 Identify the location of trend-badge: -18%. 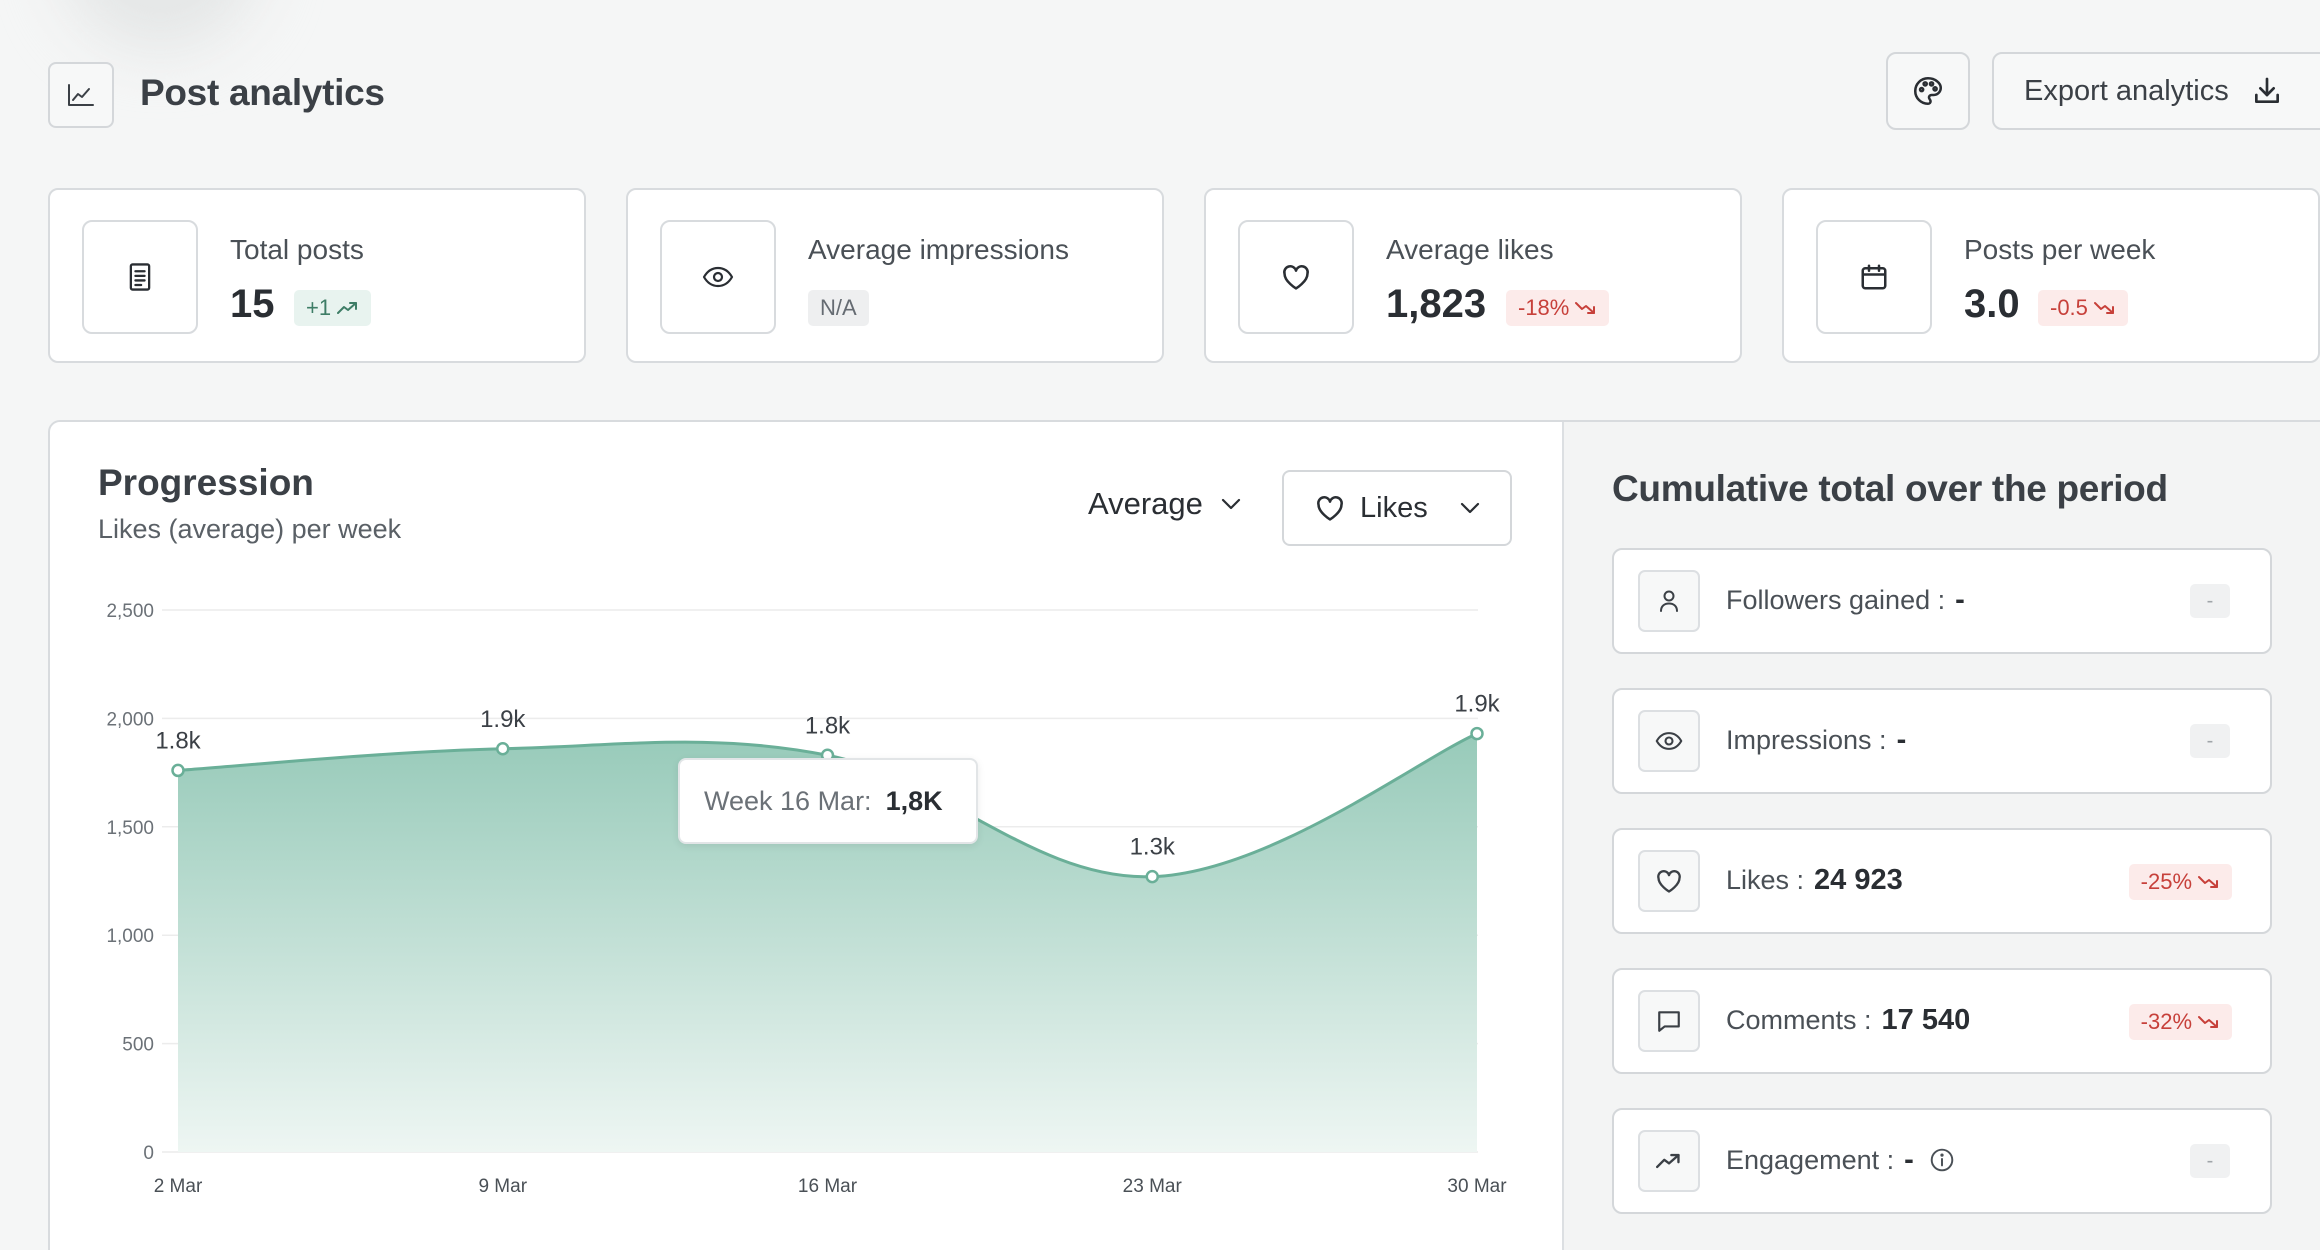
(1558, 308).